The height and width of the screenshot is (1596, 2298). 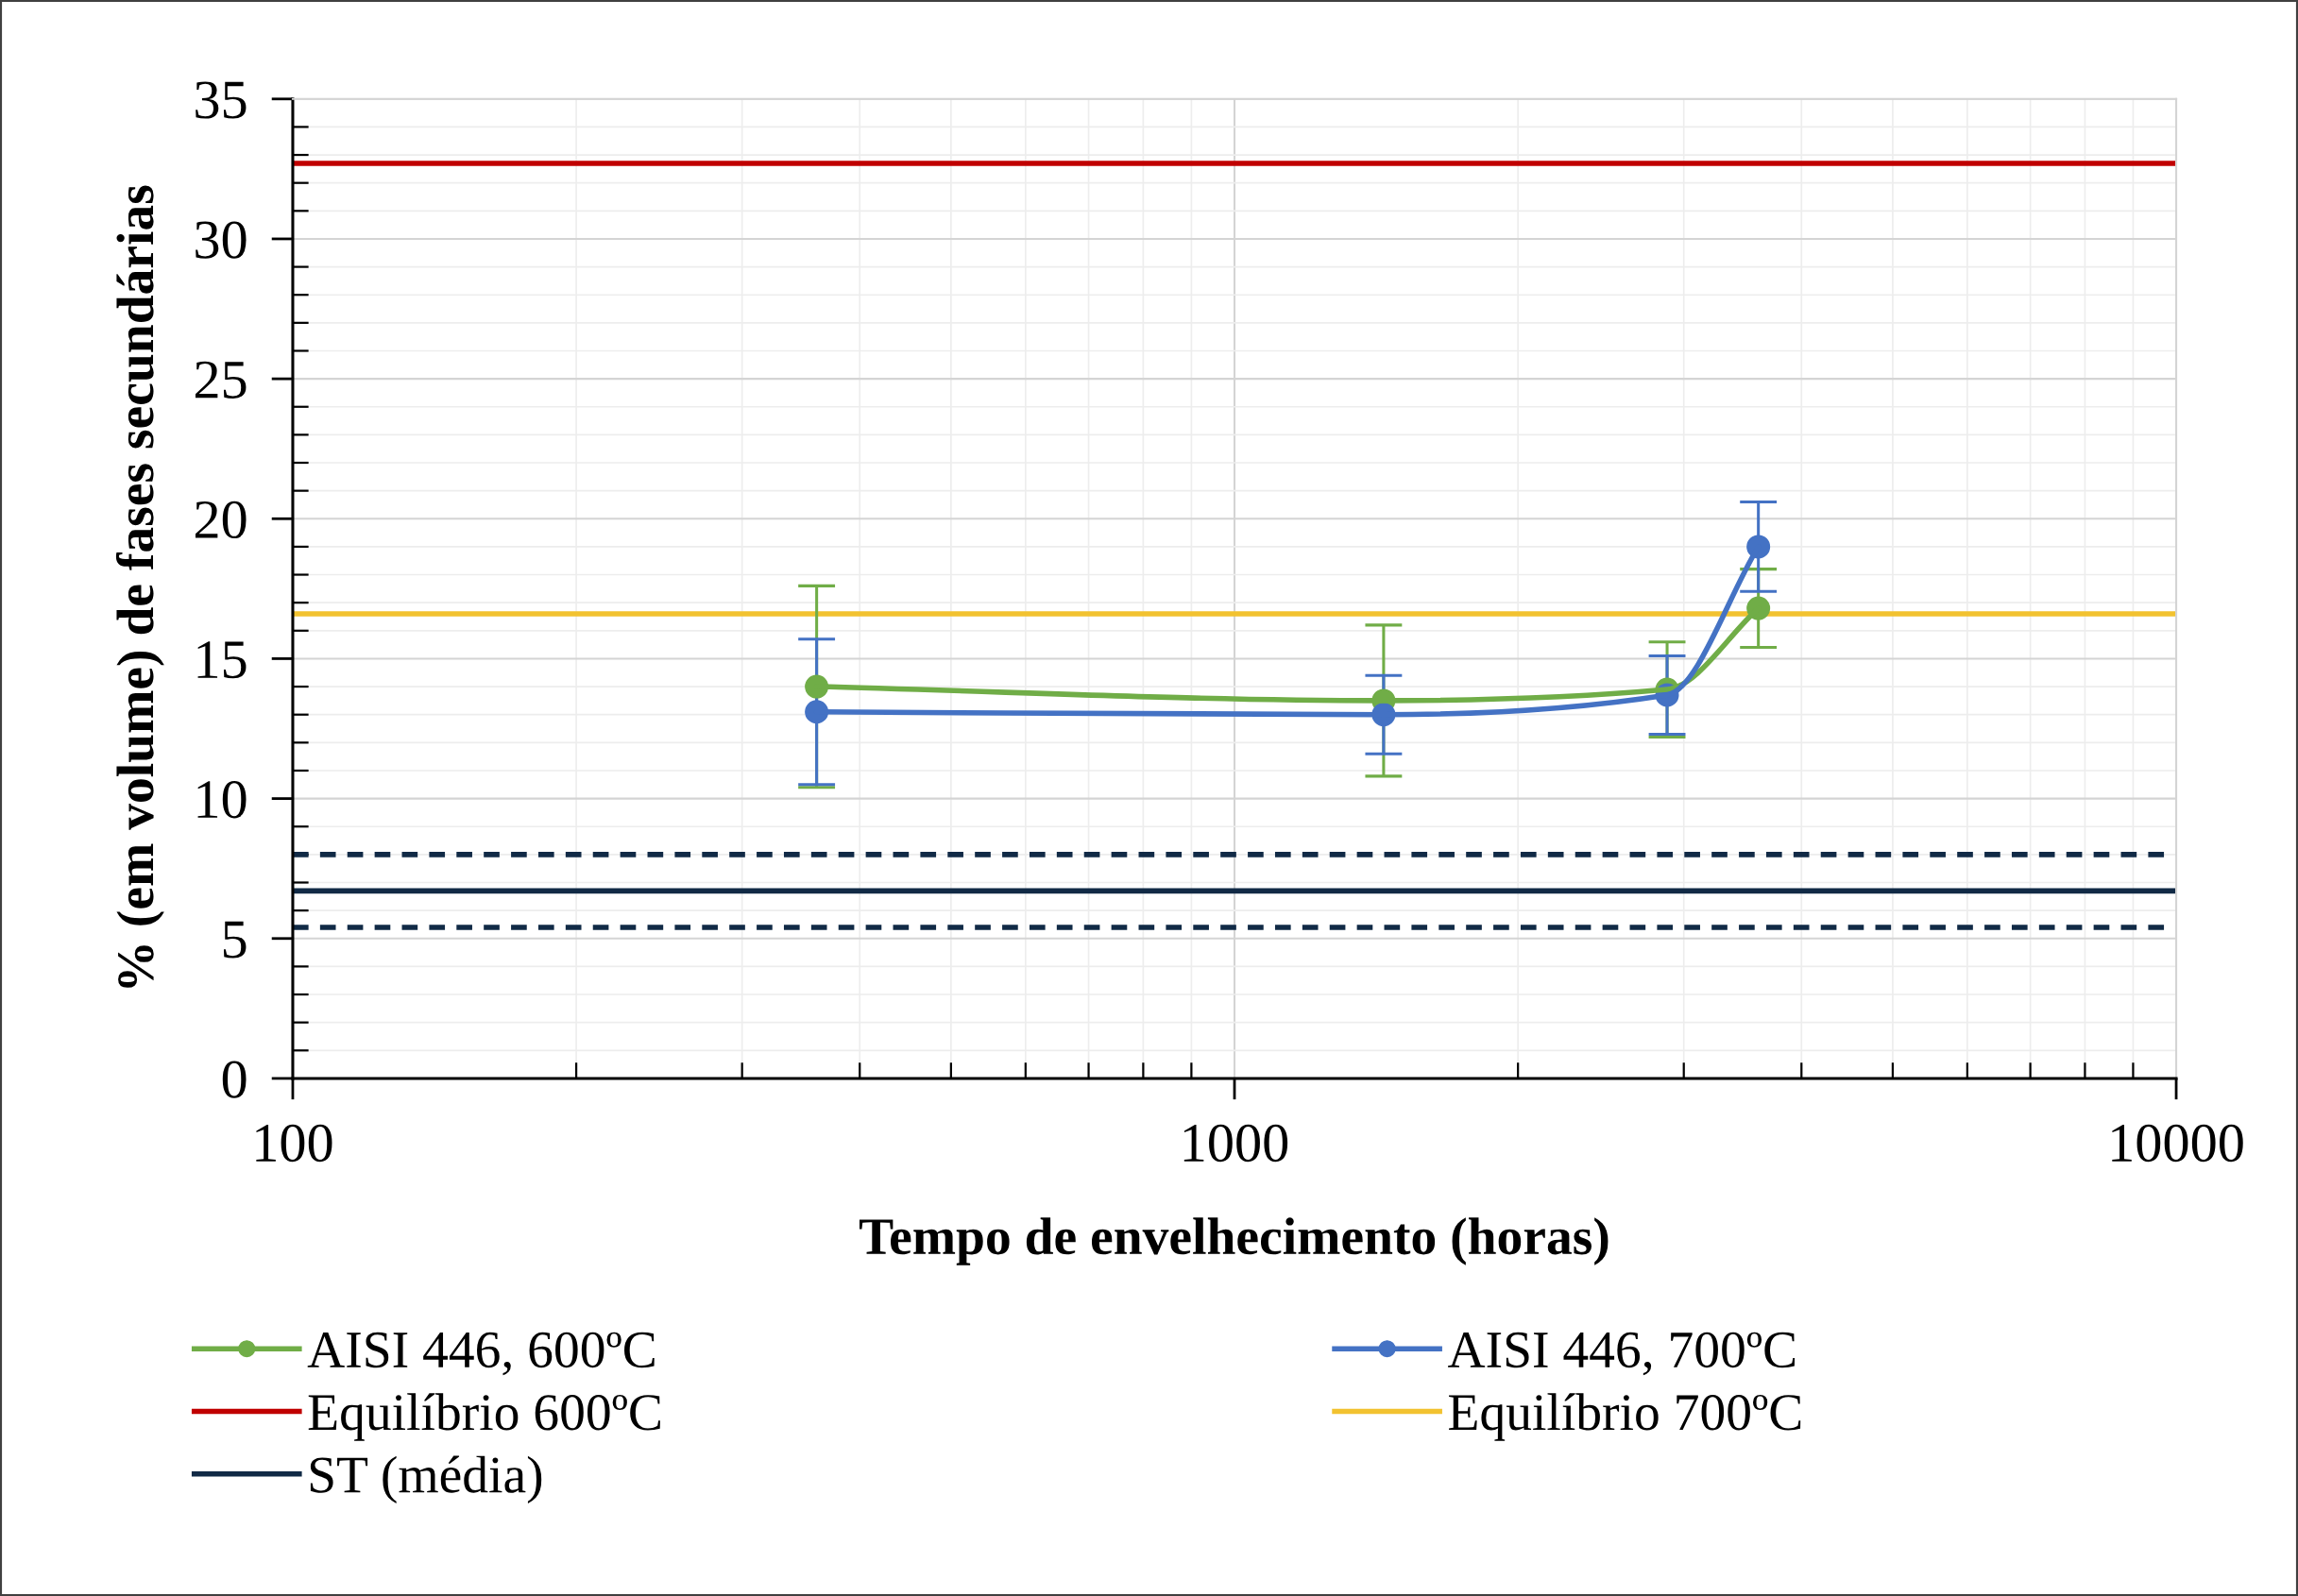 I want to click on legend-label: AISI 446, 700ºC, so click(x=1622, y=1354).